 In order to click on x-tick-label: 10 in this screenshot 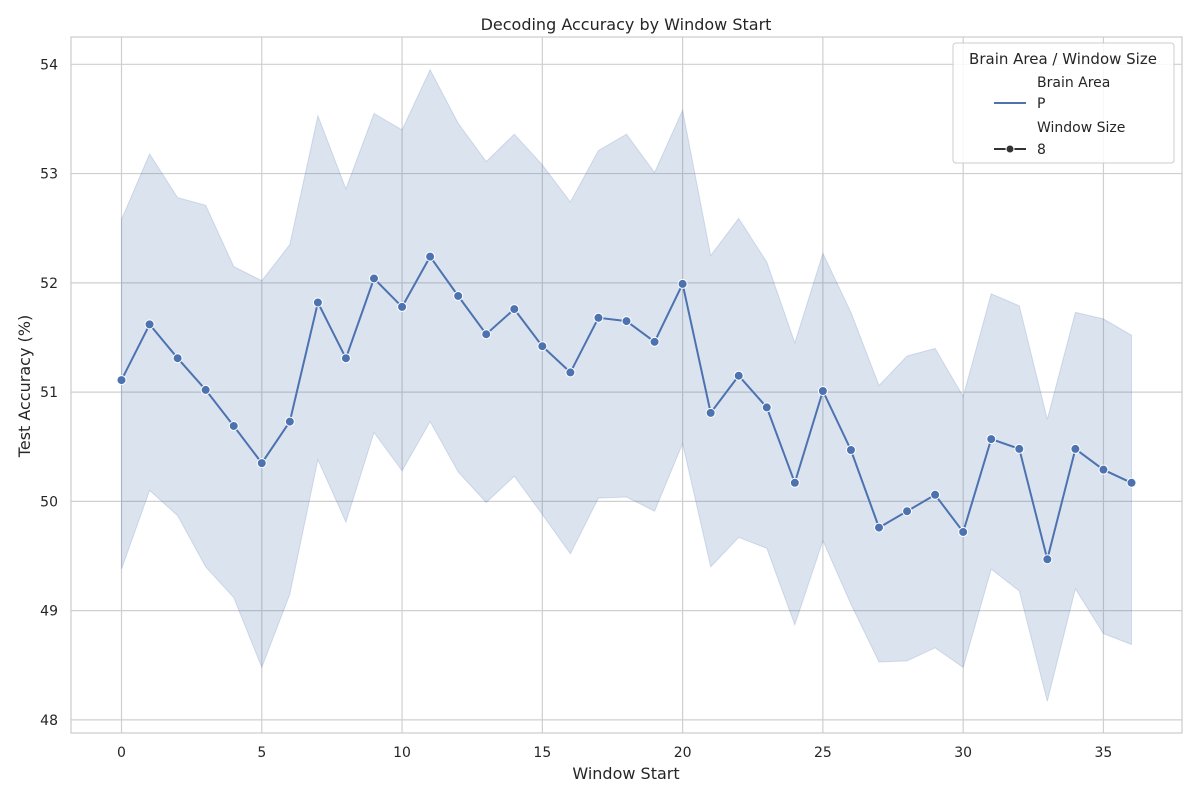, I will do `click(402, 753)`.